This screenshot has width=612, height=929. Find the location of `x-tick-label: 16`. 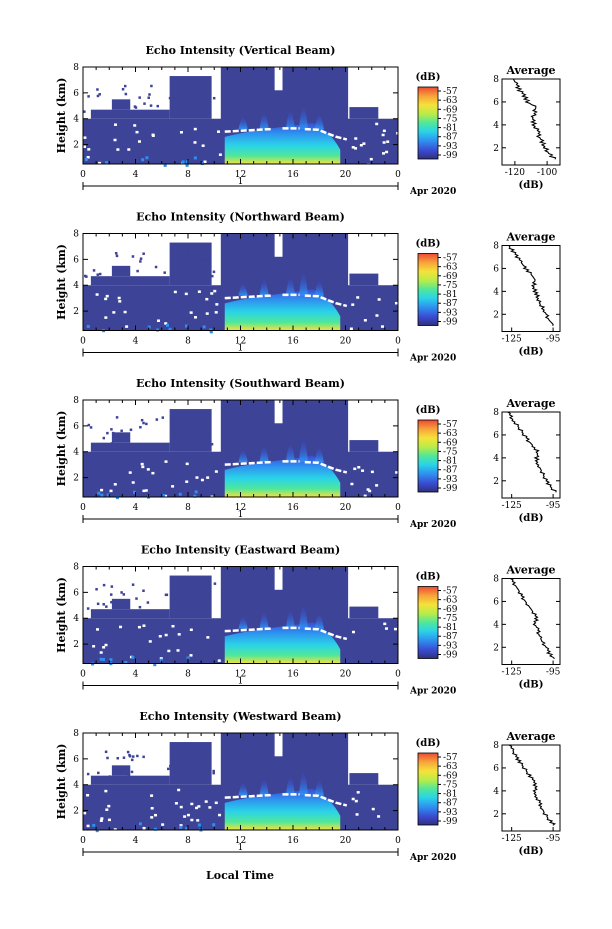

x-tick-label: 16 is located at coordinates (293, 841).